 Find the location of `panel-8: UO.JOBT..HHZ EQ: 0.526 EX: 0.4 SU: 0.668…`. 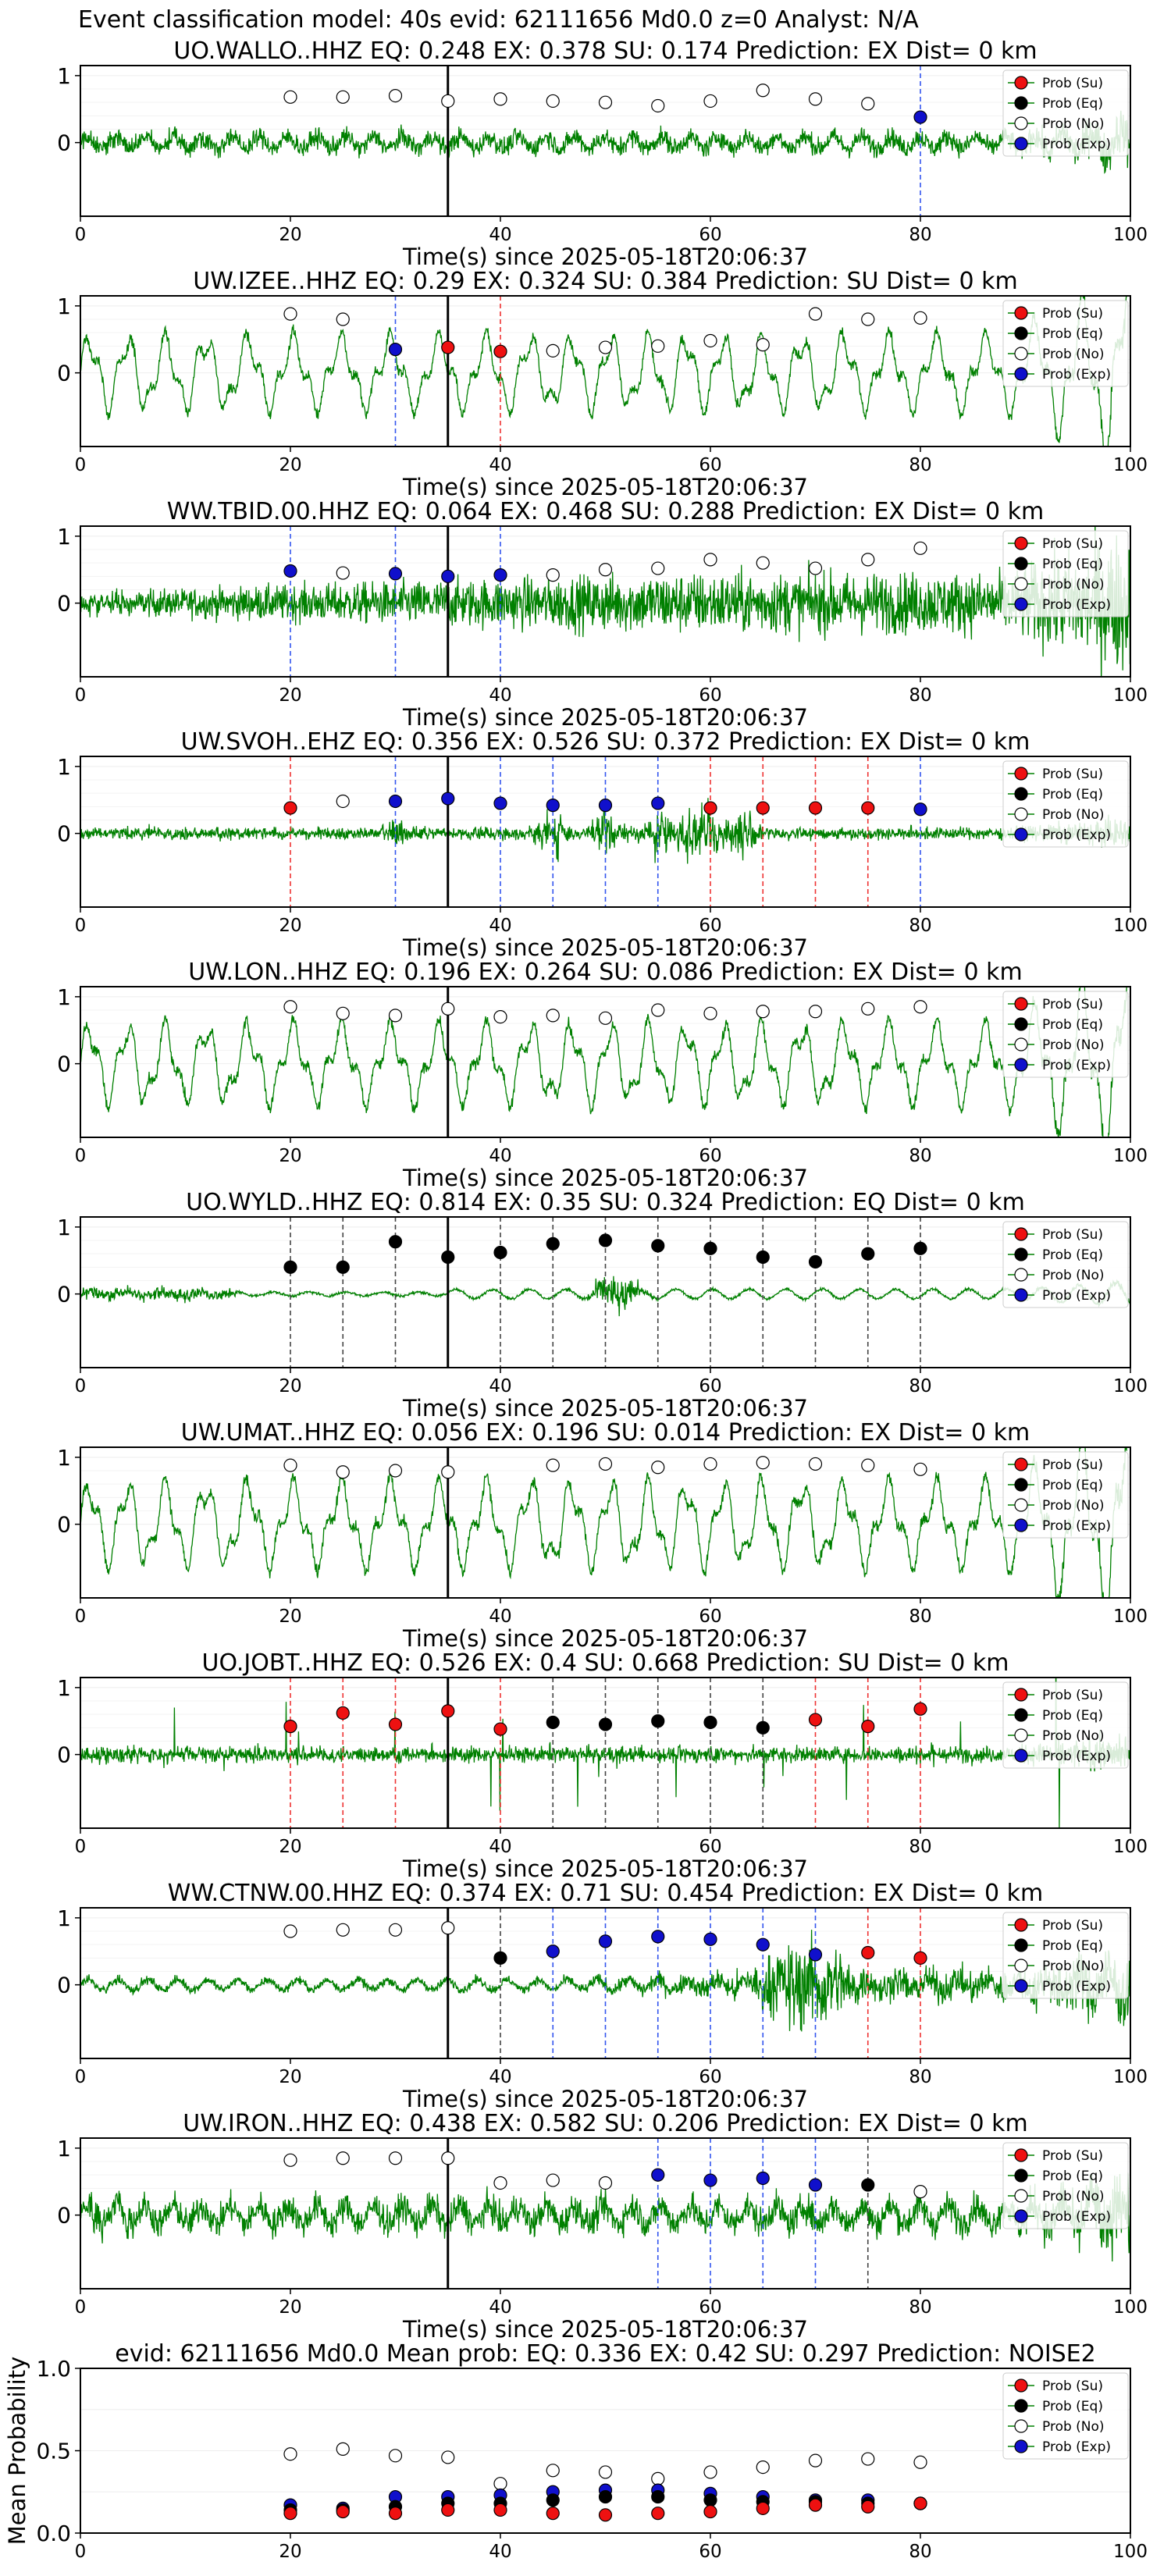

panel-8: UO.JOBT..HHZ EQ: 0.526 EX: 0.4 SU: 0.668… is located at coordinates (602, 1765).